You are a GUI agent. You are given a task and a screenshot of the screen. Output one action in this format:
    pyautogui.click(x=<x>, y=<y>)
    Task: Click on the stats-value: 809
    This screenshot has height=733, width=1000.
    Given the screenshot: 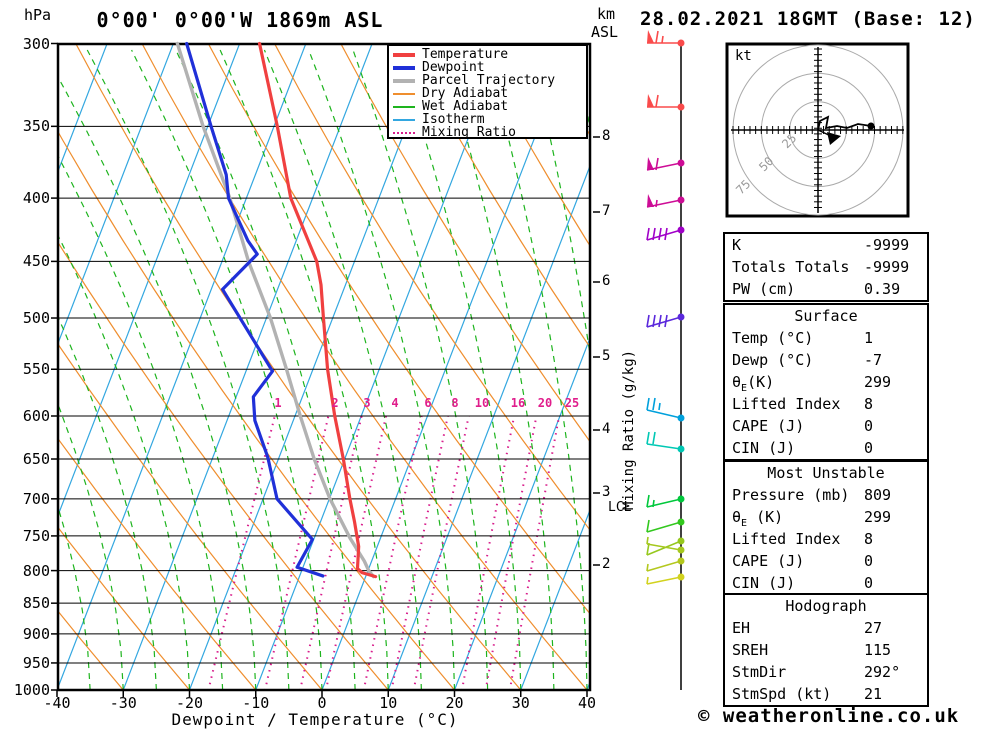 What is the action you would take?
    pyautogui.click(x=878, y=495)
    